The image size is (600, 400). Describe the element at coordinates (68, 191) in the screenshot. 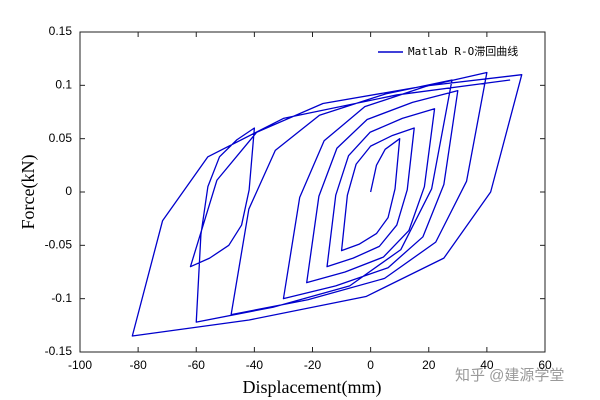

I see `y-tick-label: 0` at that location.